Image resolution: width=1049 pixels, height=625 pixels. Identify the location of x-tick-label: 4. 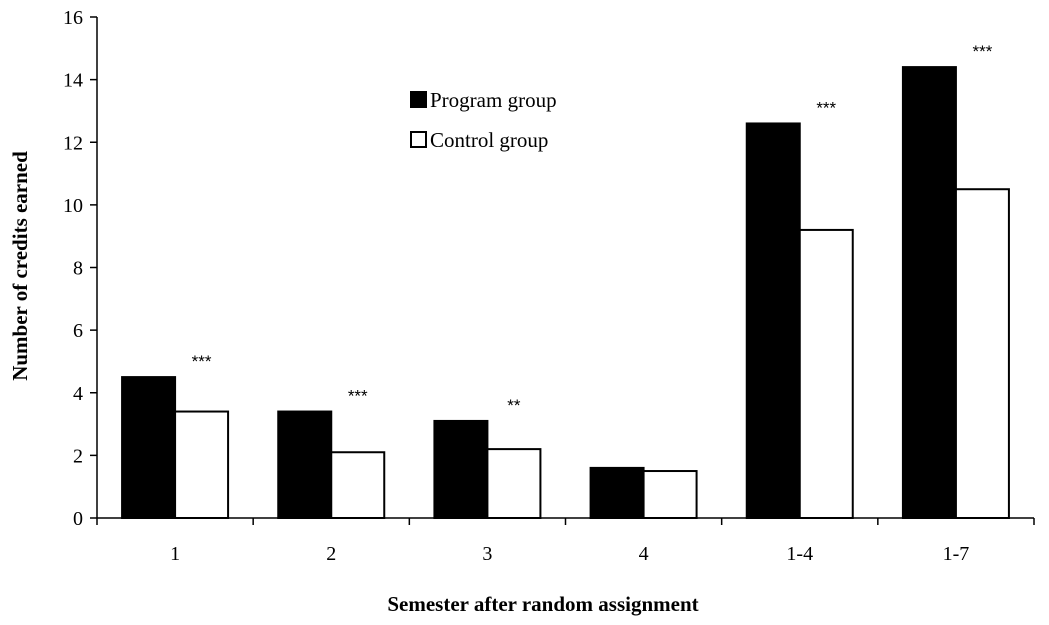
(644, 554).